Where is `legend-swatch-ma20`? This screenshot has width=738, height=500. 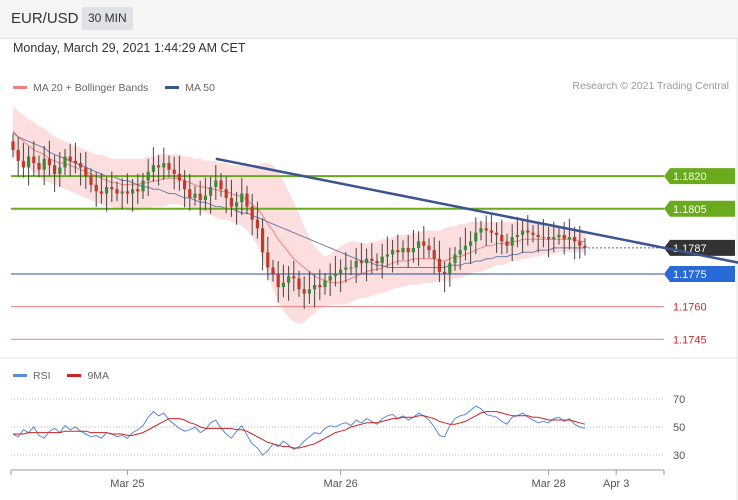
legend-swatch-ma20 is located at coordinates (20, 87).